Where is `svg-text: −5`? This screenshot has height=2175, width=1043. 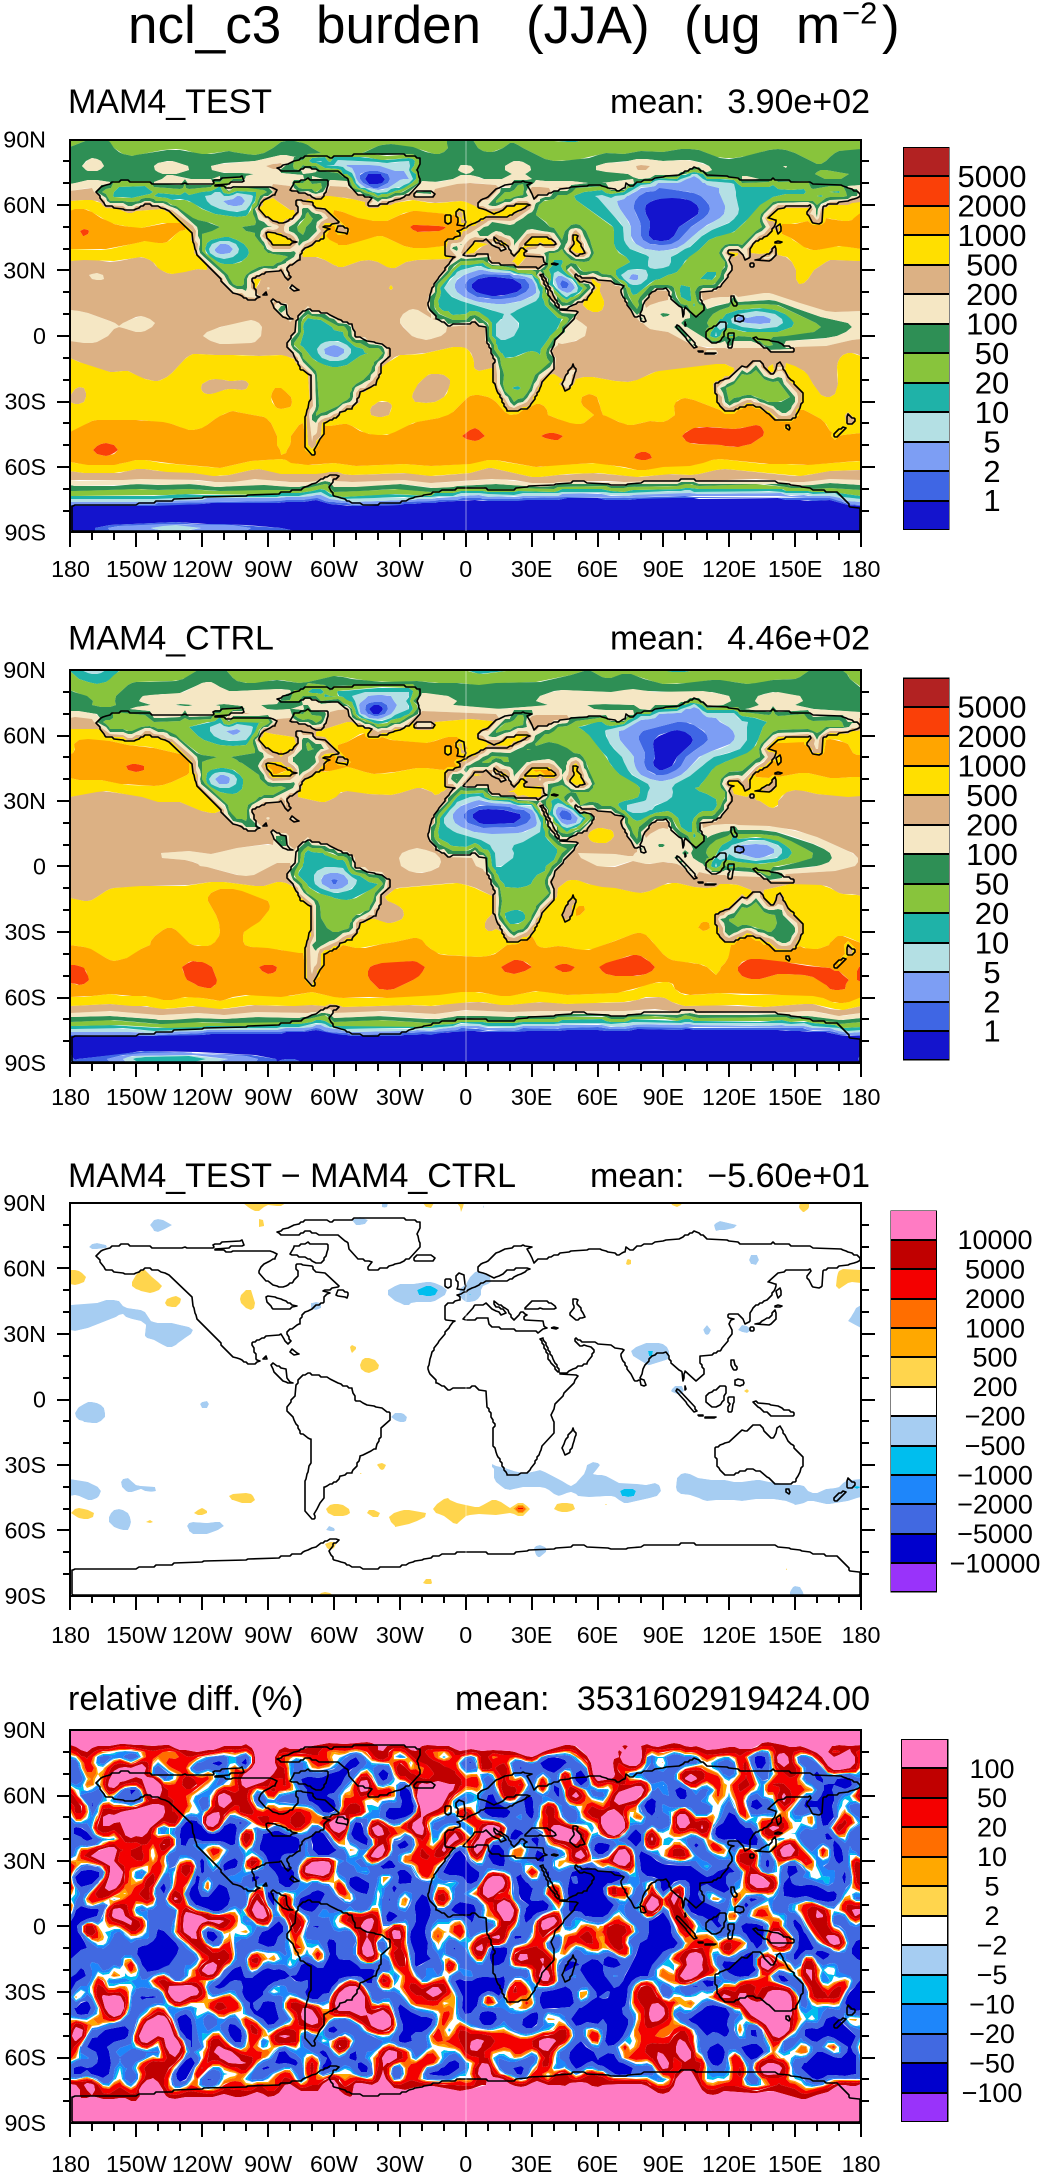
svg-text: −5 is located at coordinates (992, 1975).